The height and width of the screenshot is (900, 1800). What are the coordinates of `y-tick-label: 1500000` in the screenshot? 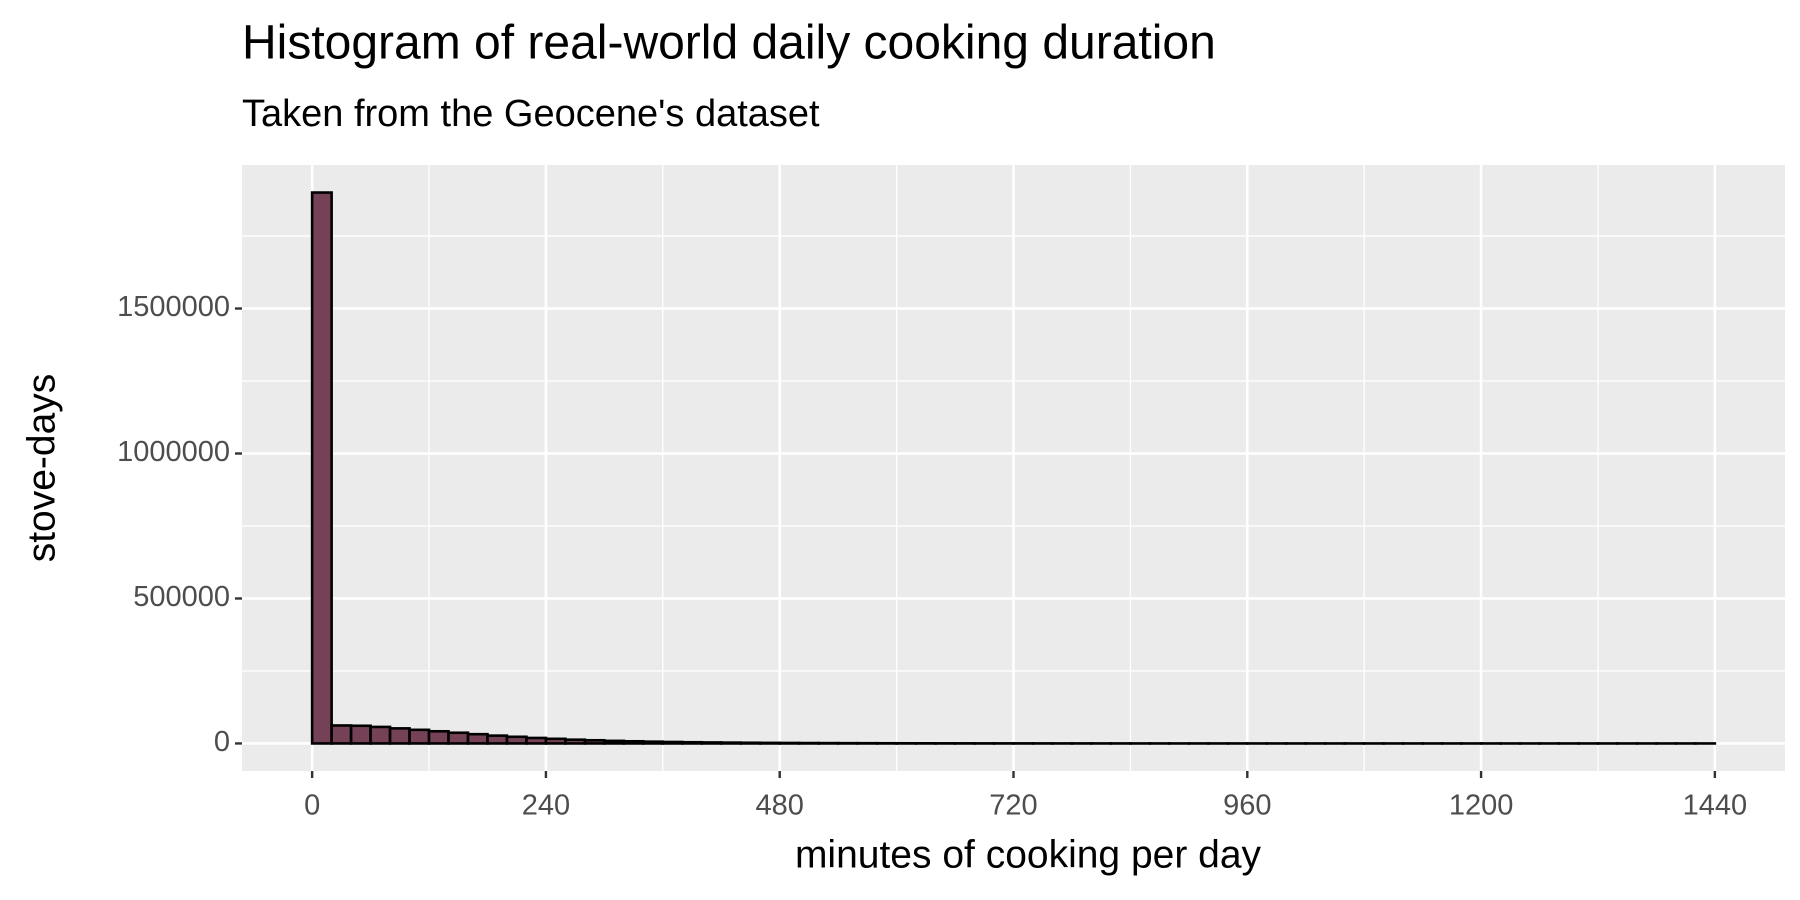 It's located at (173, 307).